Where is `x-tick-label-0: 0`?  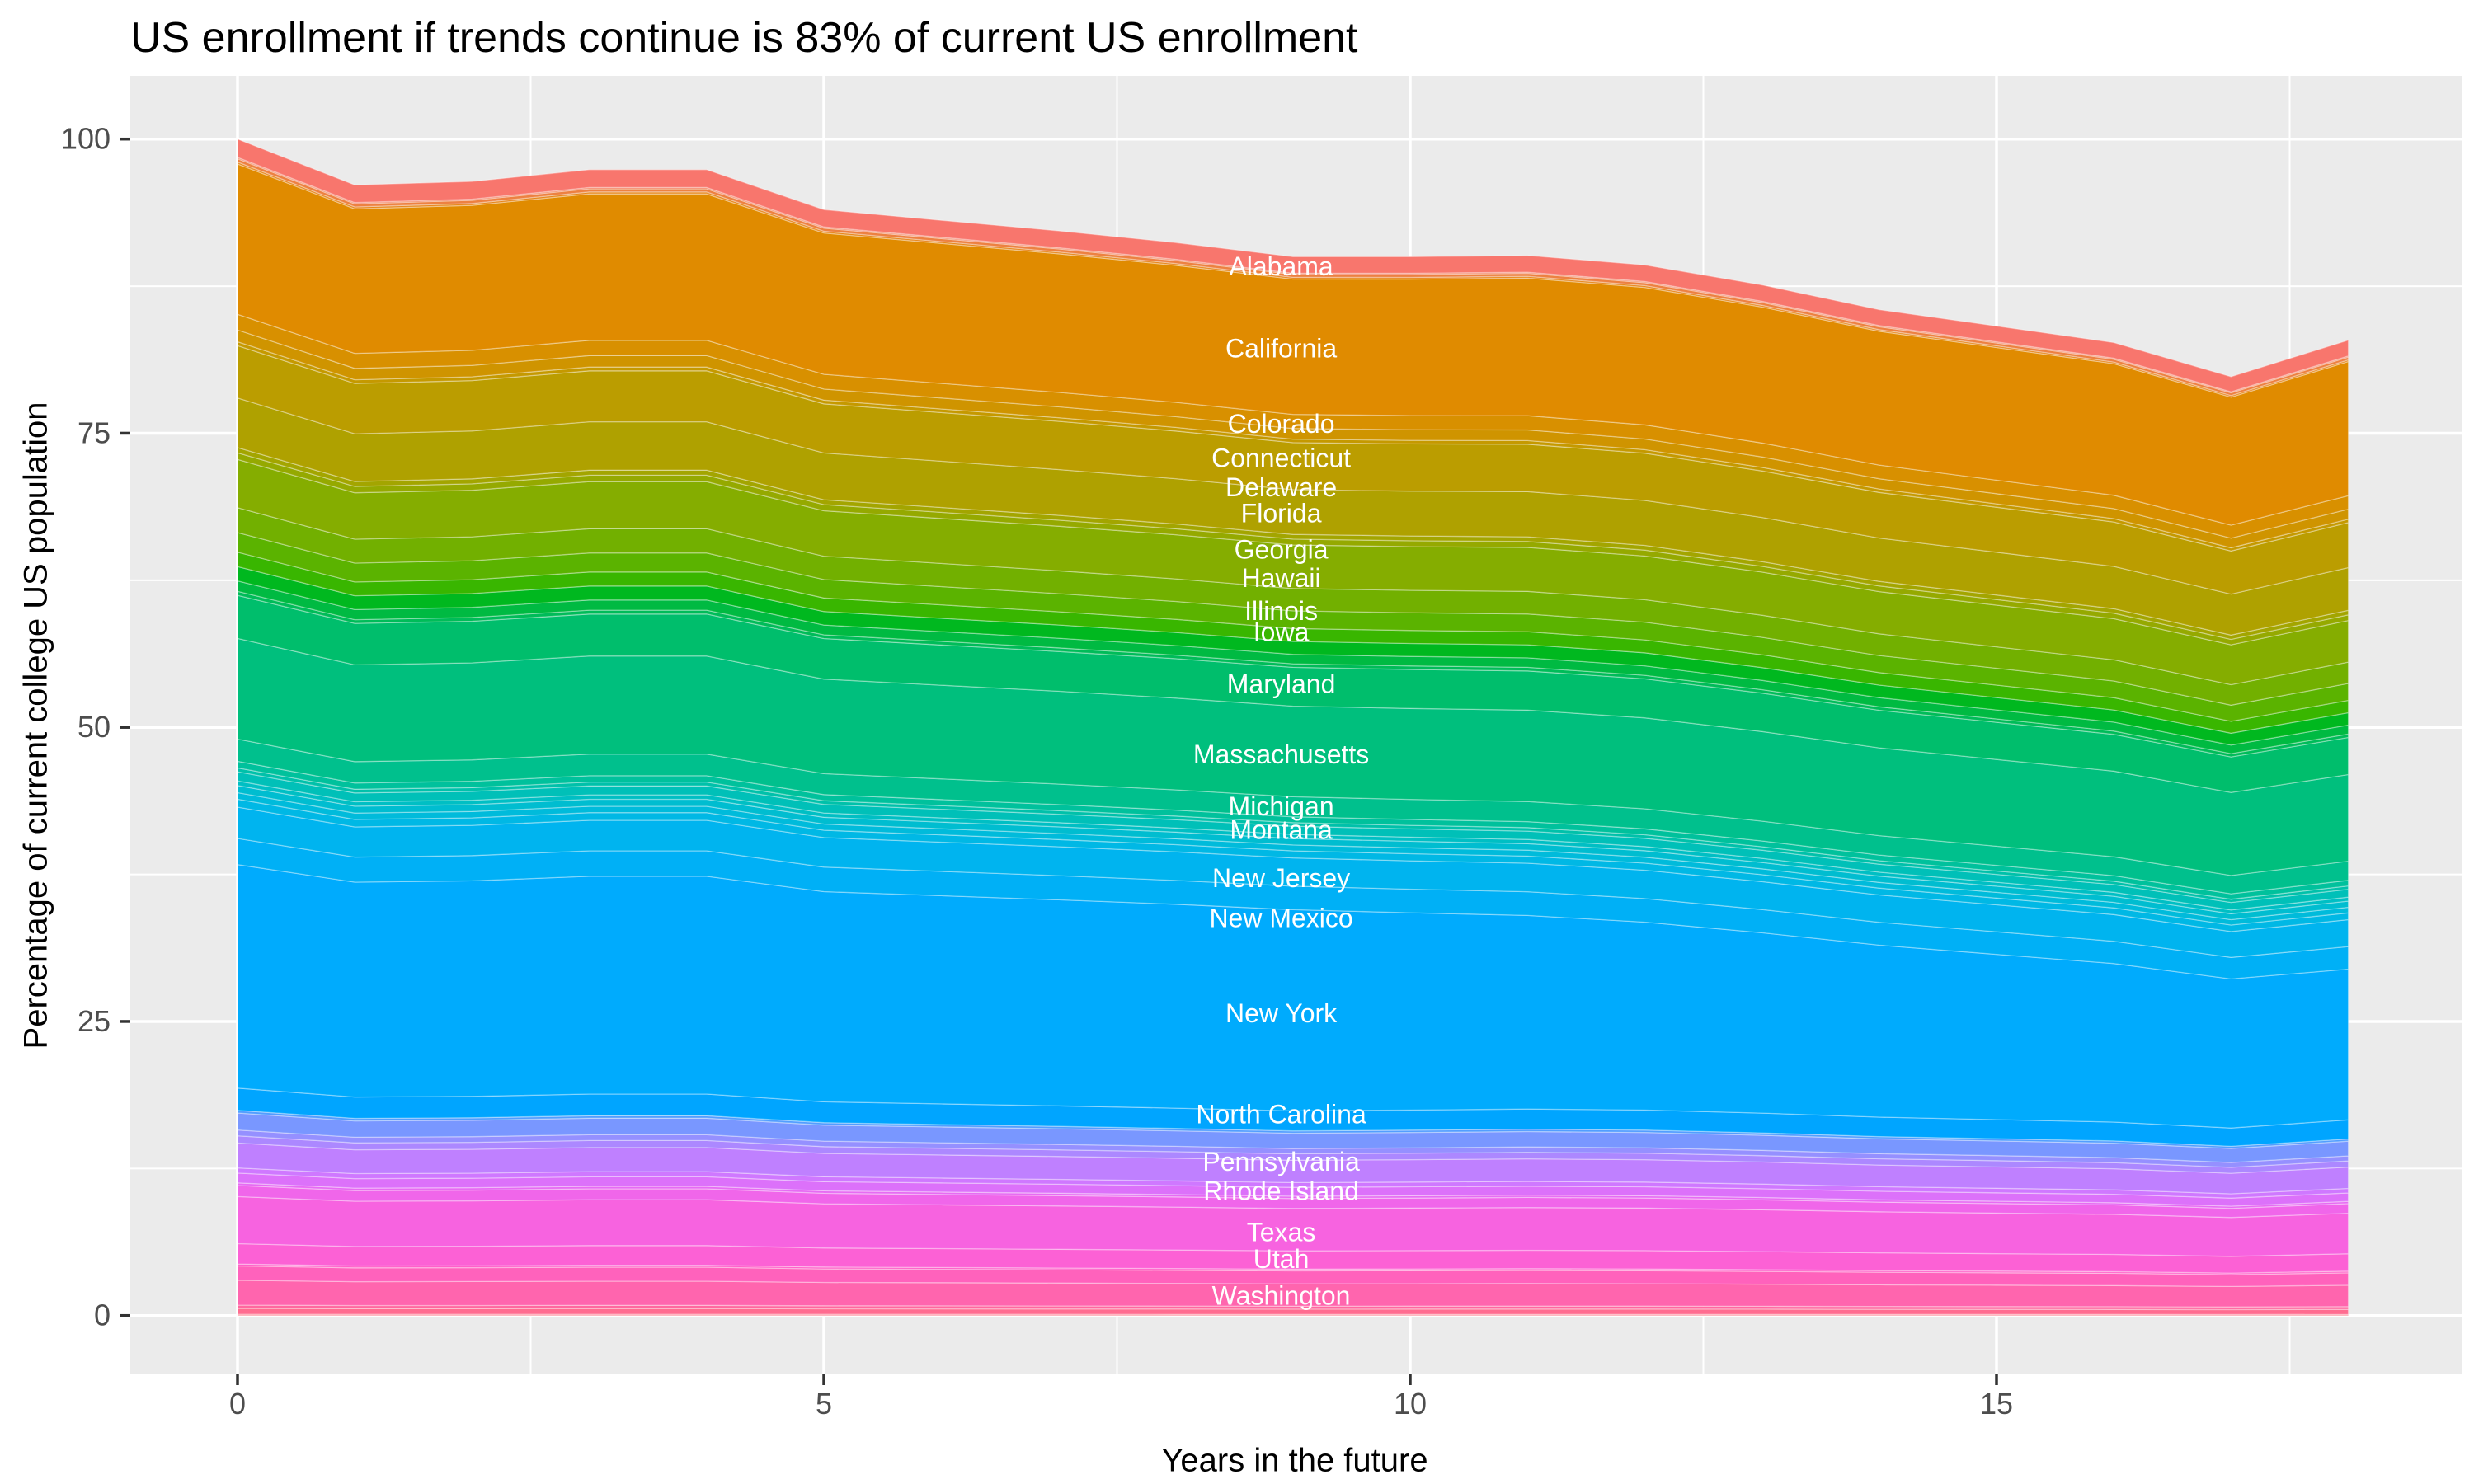
x-tick-label-0: 0 is located at coordinates (237, 1404).